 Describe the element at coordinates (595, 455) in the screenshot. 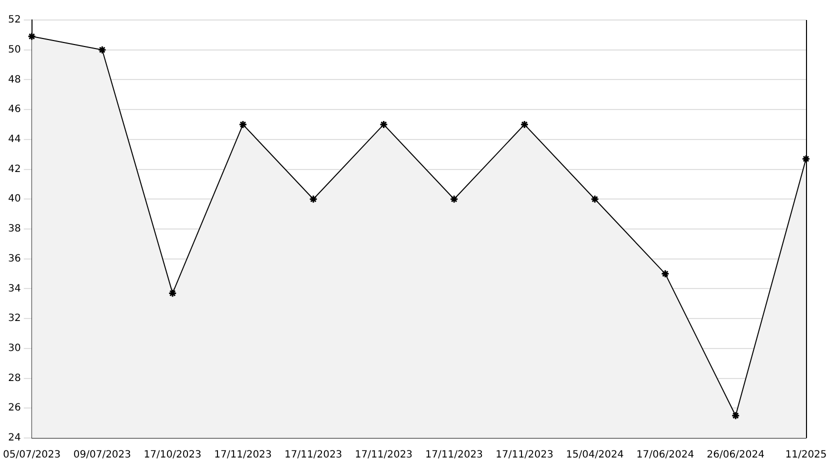

I see `x-tick-label: 15/04/2024` at that location.